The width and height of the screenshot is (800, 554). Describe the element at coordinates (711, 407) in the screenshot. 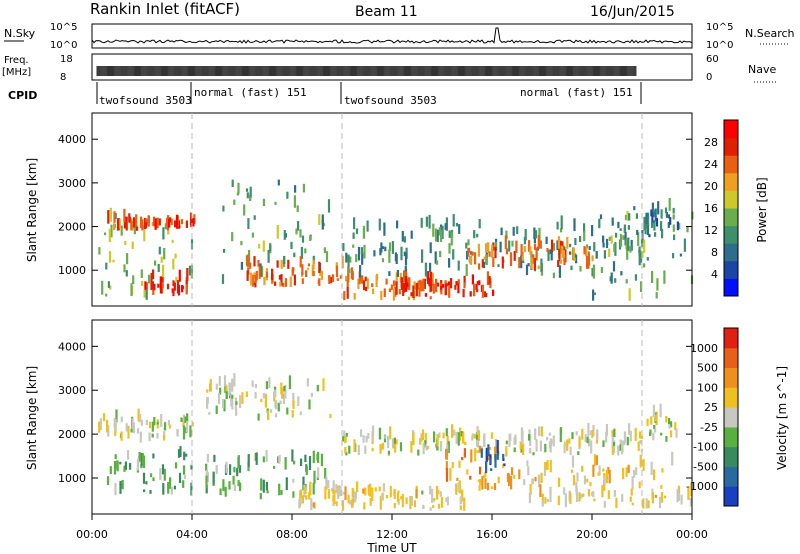

I see `colorbar-tick-label: 25` at that location.